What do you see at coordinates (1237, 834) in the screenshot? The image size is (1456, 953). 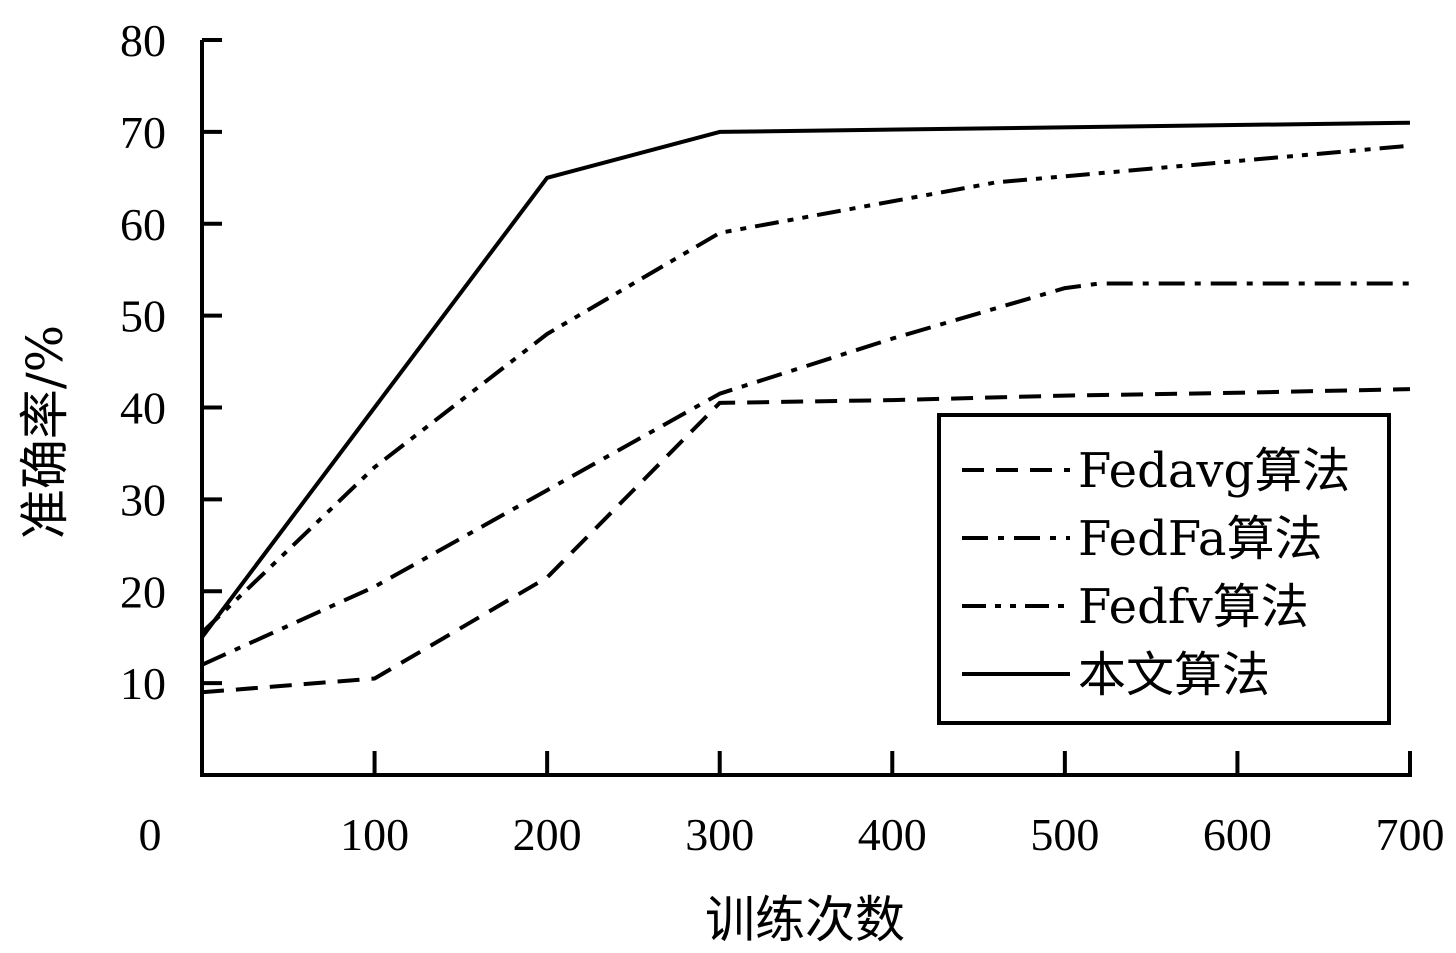 I see `x-tick-label: 600` at bounding box center [1237, 834].